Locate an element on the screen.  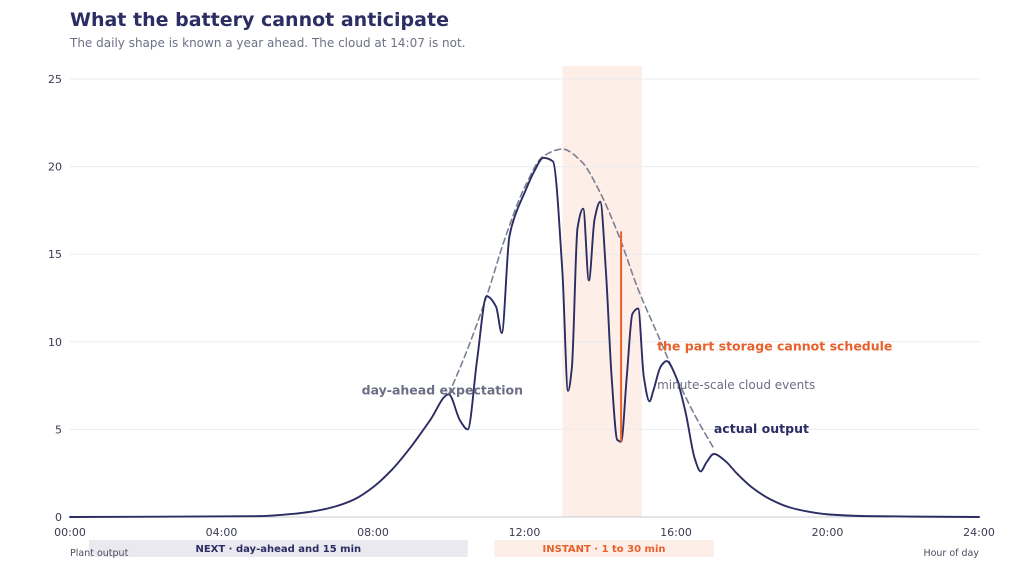
x-axis-label: Hour of day is located at coordinates (951, 553).